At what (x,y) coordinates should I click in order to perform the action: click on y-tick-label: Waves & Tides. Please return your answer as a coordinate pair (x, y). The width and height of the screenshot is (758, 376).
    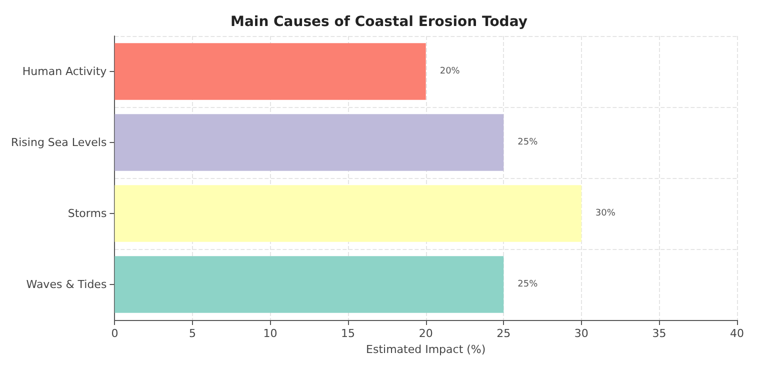
    Looking at the image, I should click on (66, 284).